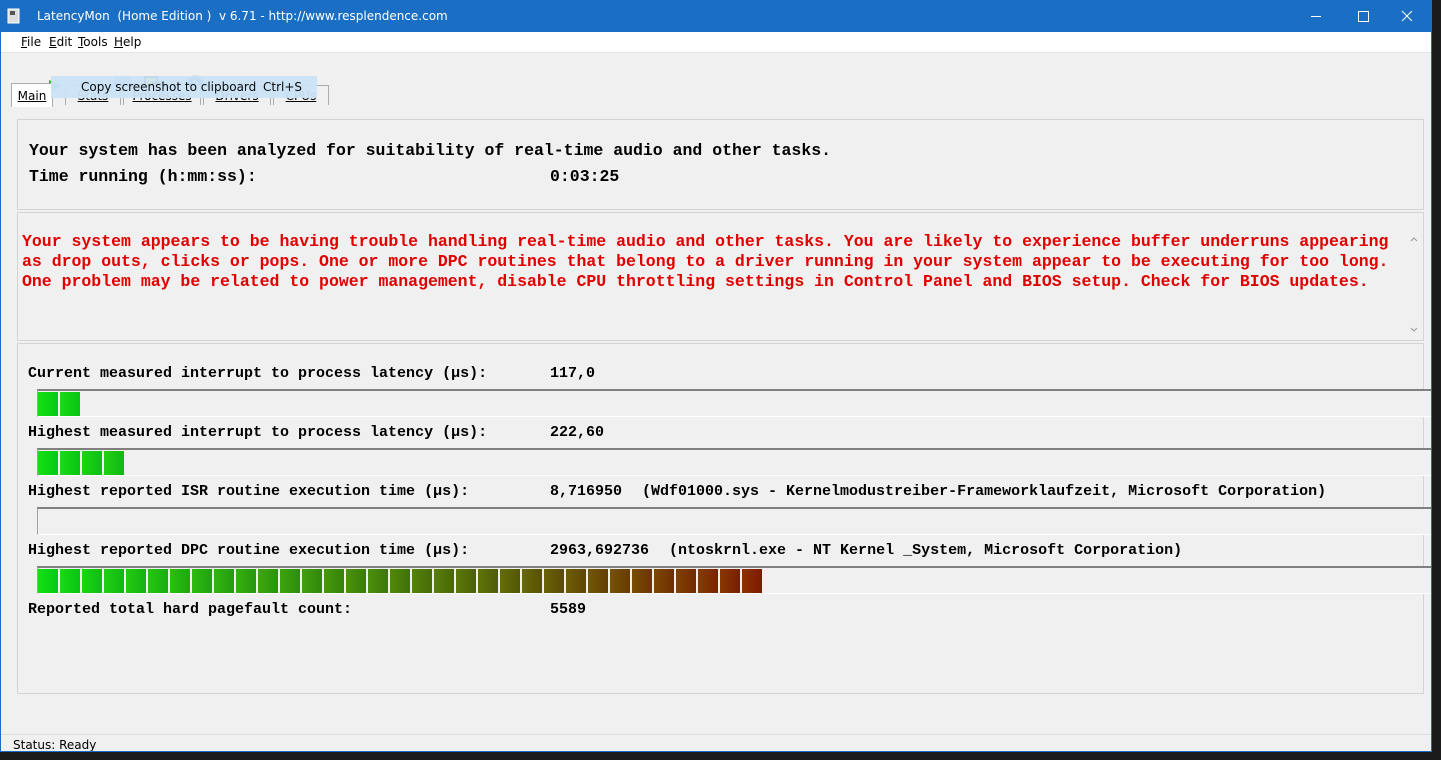 The width and height of the screenshot is (1441, 760). I want to click on metric-label: Reported total hard pagefault count:, so click(190, 609).